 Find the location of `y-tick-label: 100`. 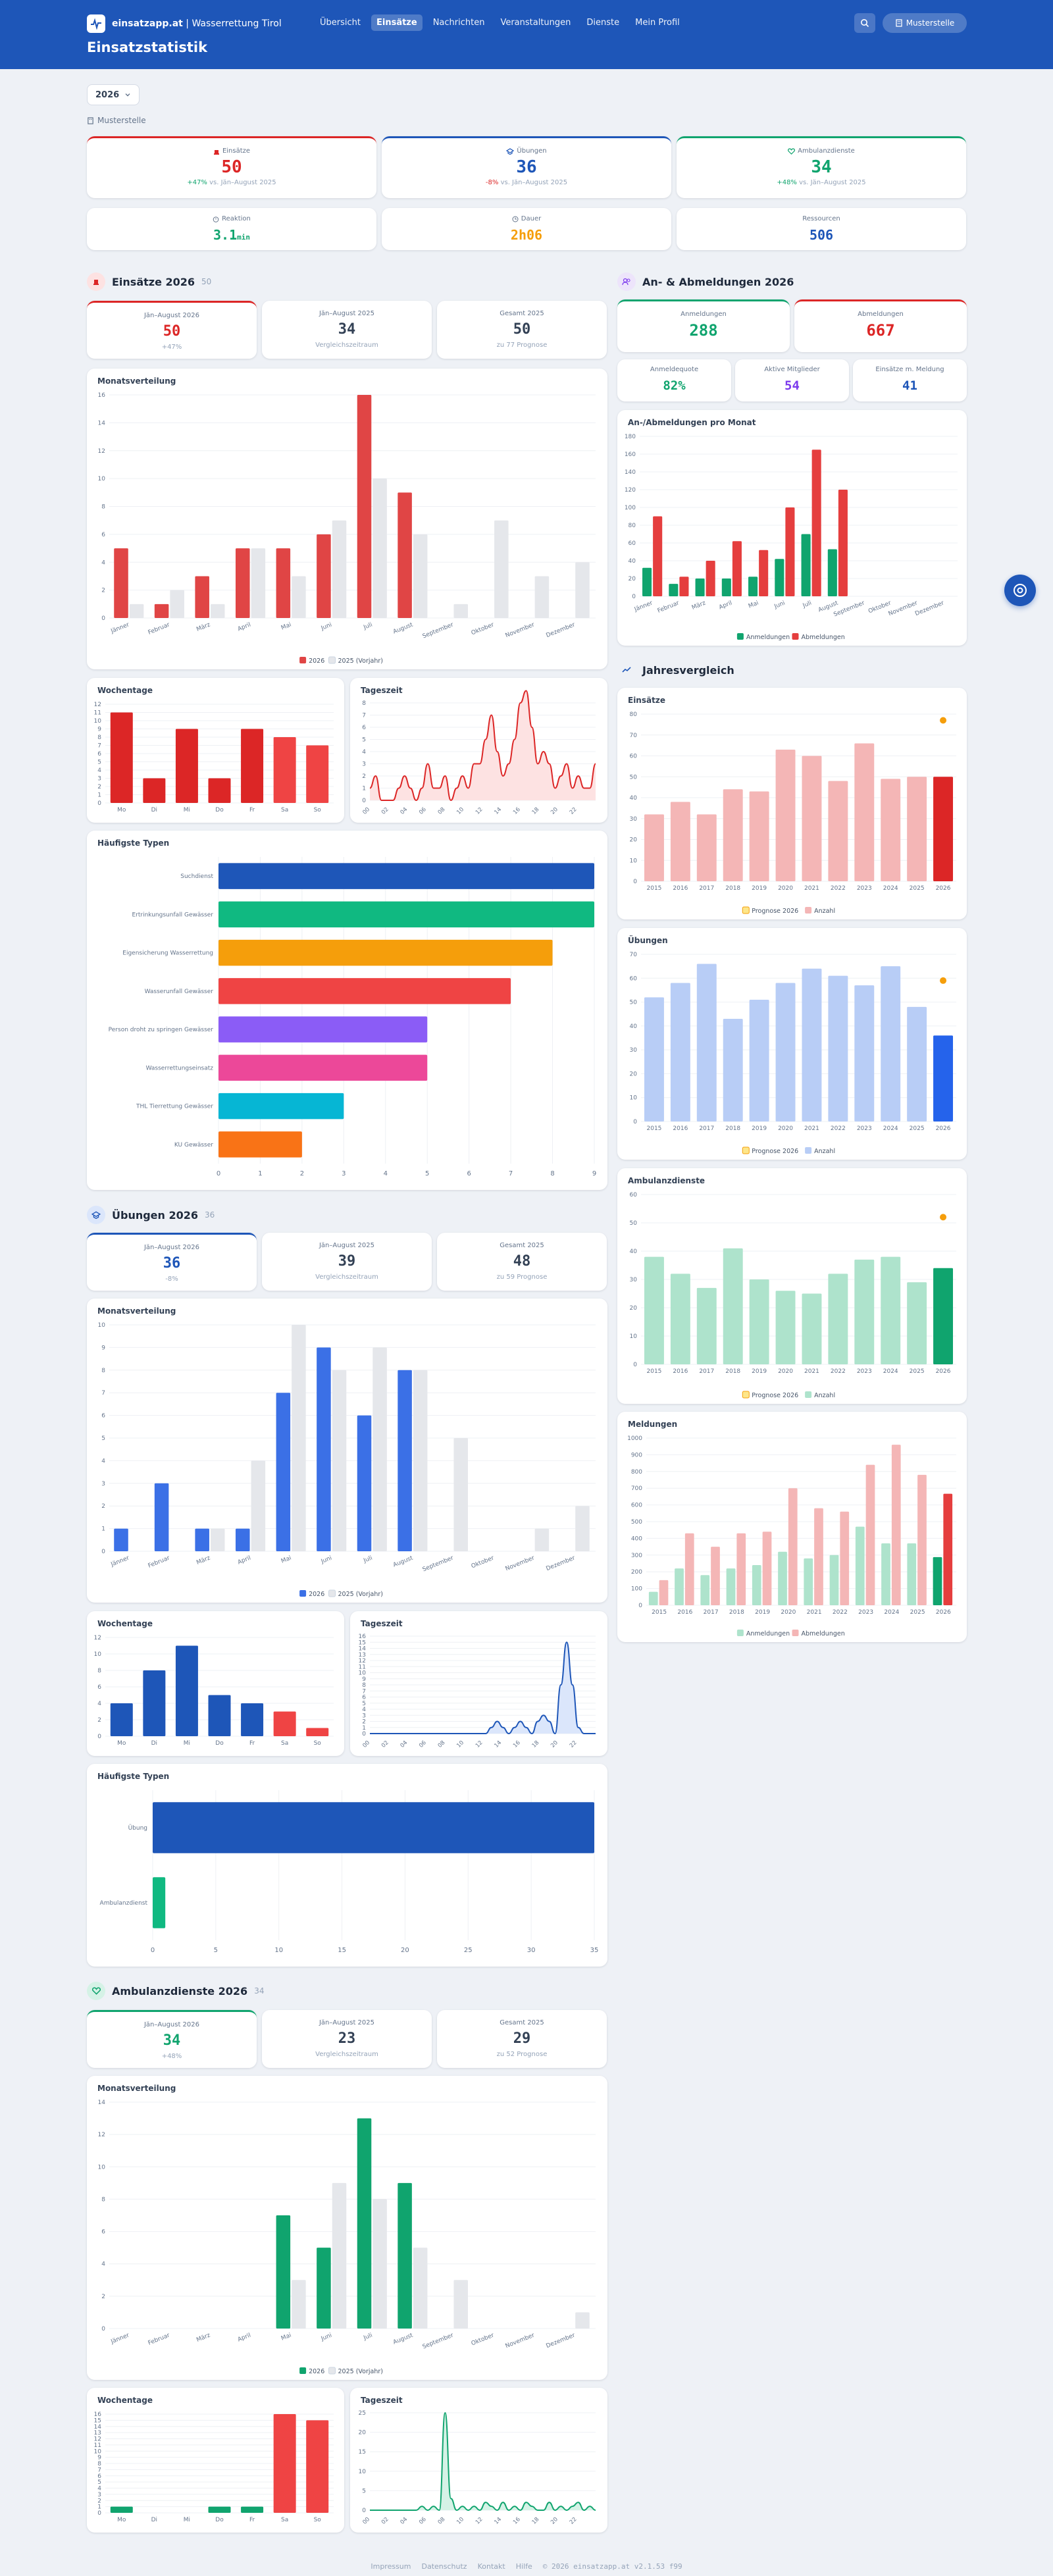

y-tick-label: 100 is located at coordinates (636, 1589).